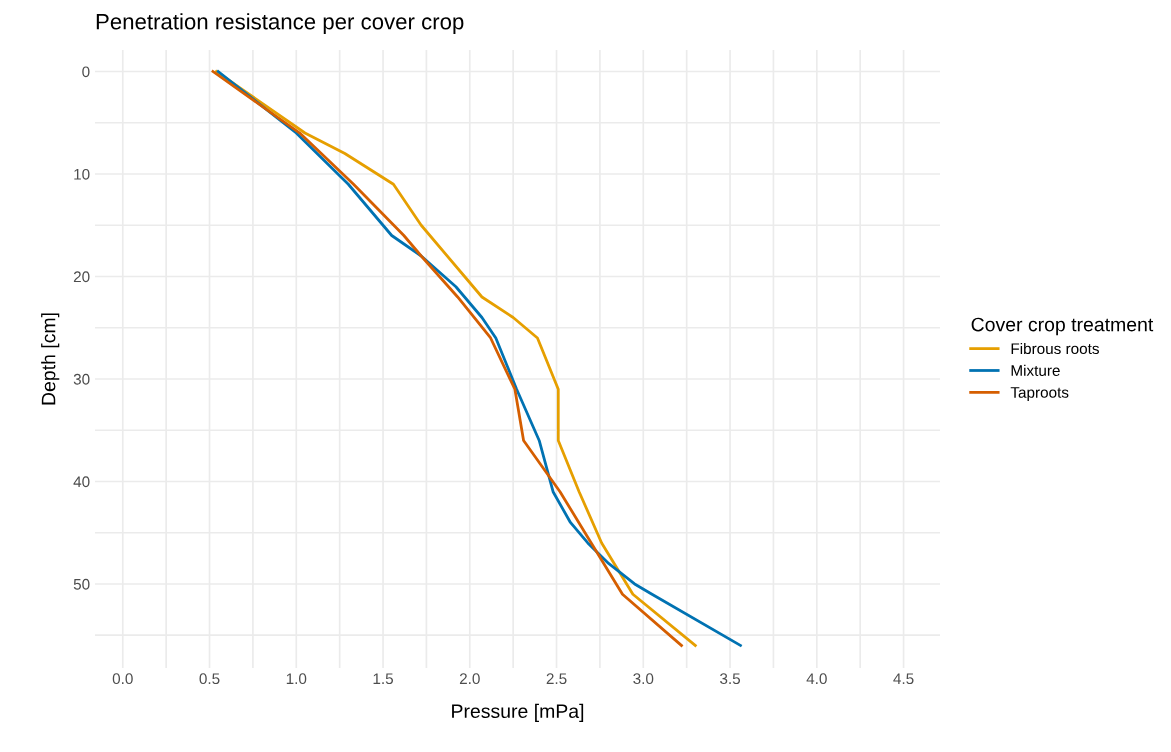 The height and width of the screenshot is (752, 1171). Describe the element at coordinates (86, 72) in the screenshot. I see `y-tick-label: 0` at that location.